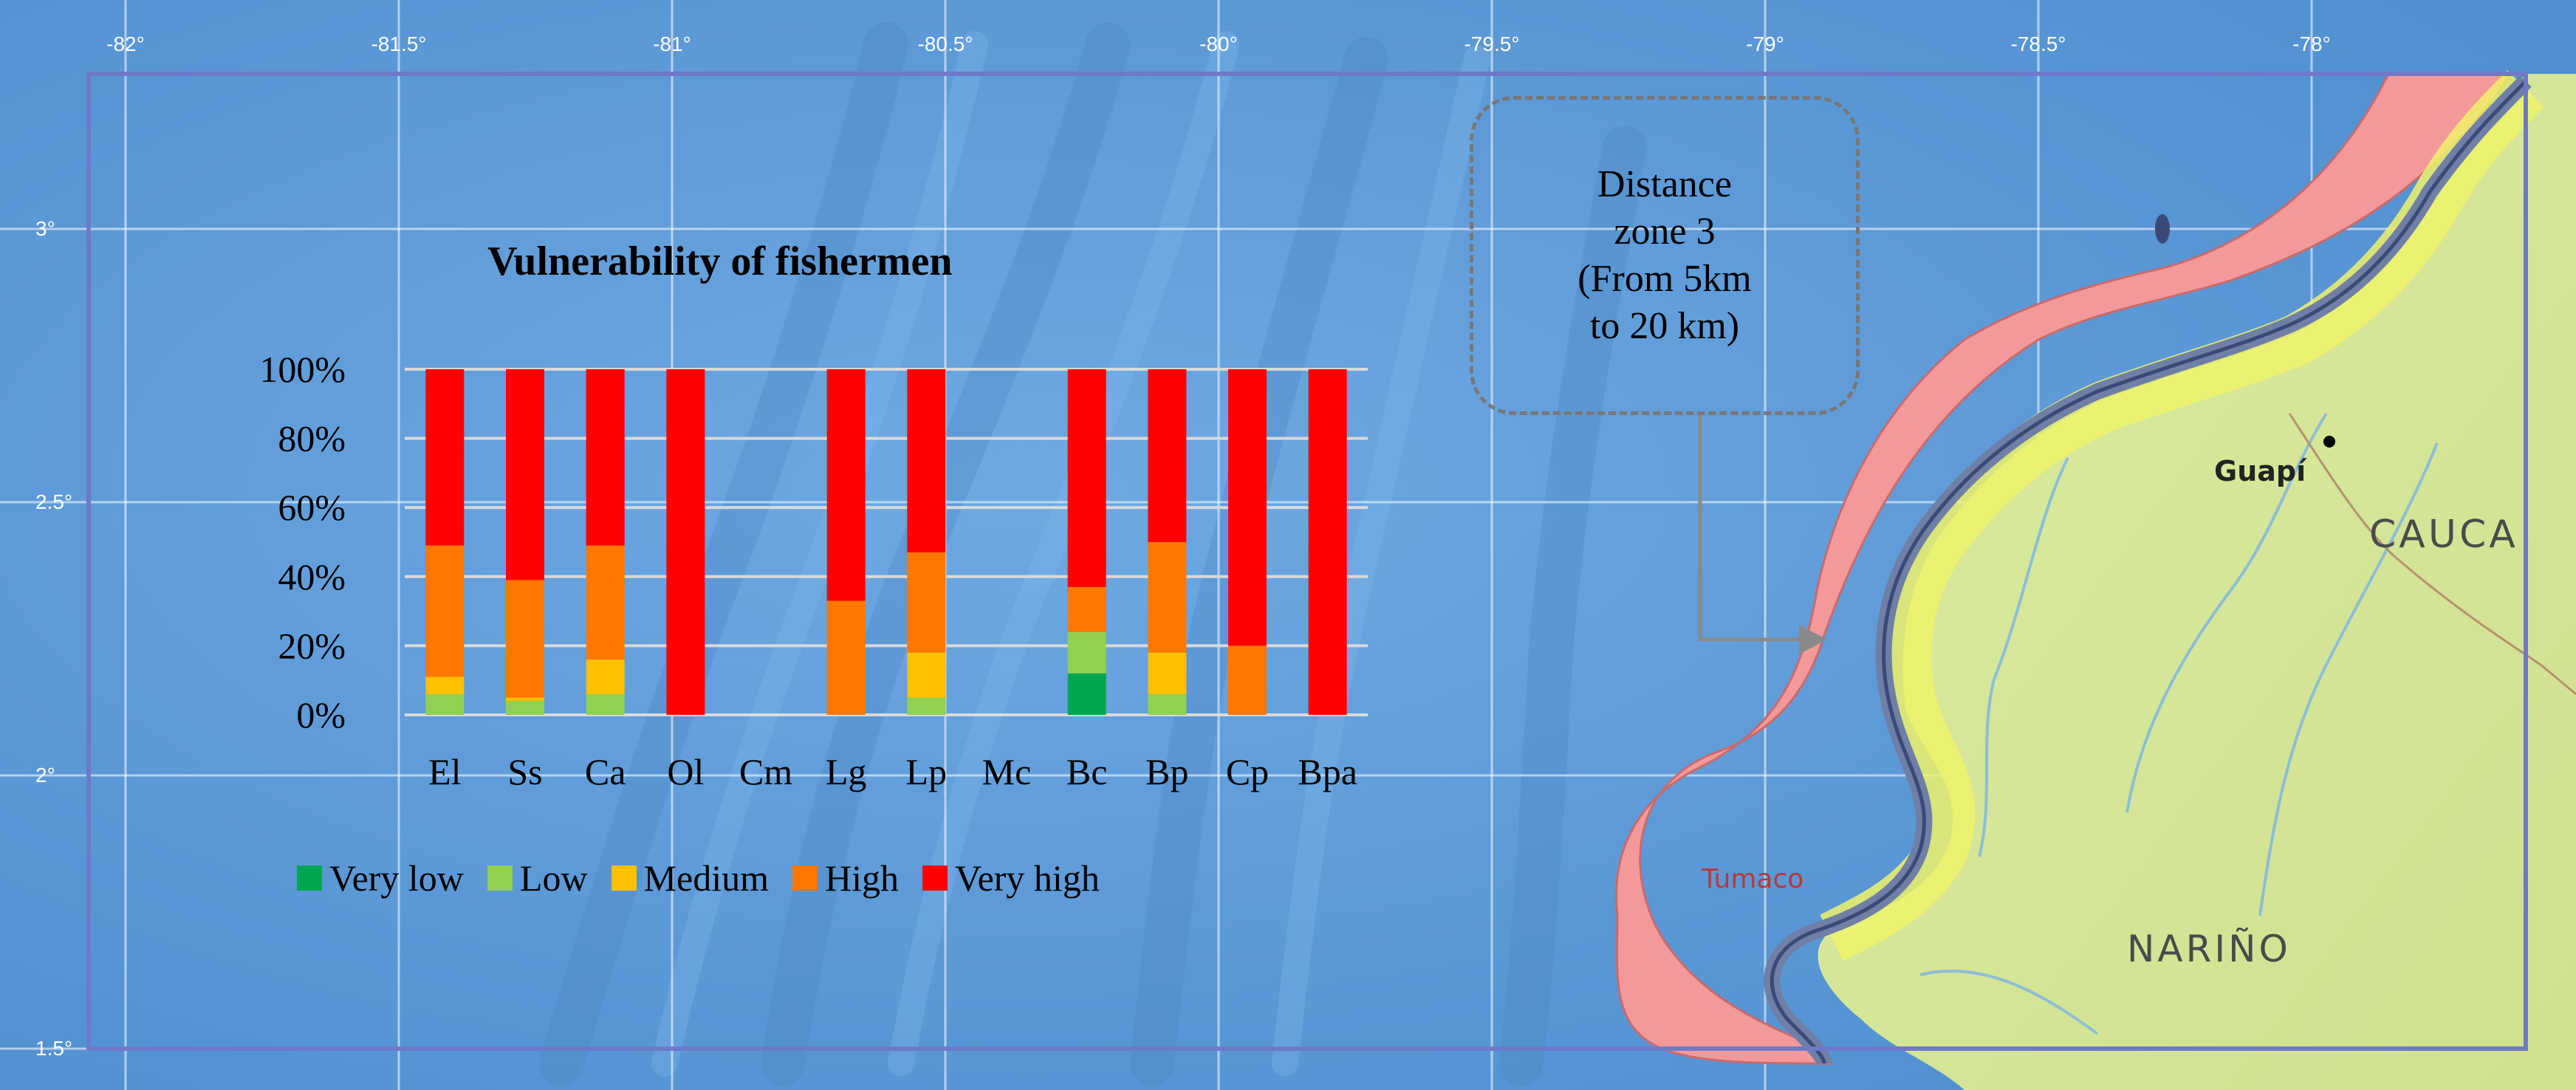  What do you see at coordinates (927, 771) in the screenshot?
I see `x-tick-label: Lp` at bounding box center [927, 771].